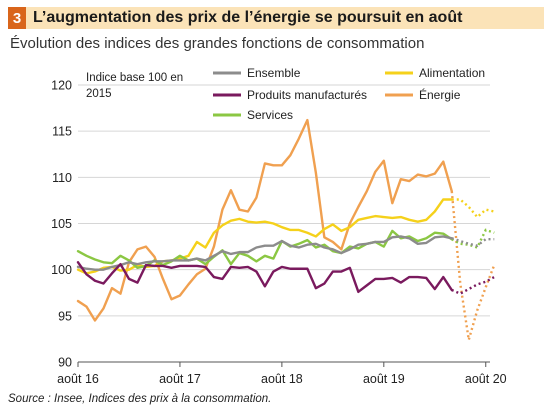 This screenshot has height=414, width=552. What do you see at coordinates (473, 238) in the screenshot?
I see `series-line-services-projection` at bounding box center [473, 238].